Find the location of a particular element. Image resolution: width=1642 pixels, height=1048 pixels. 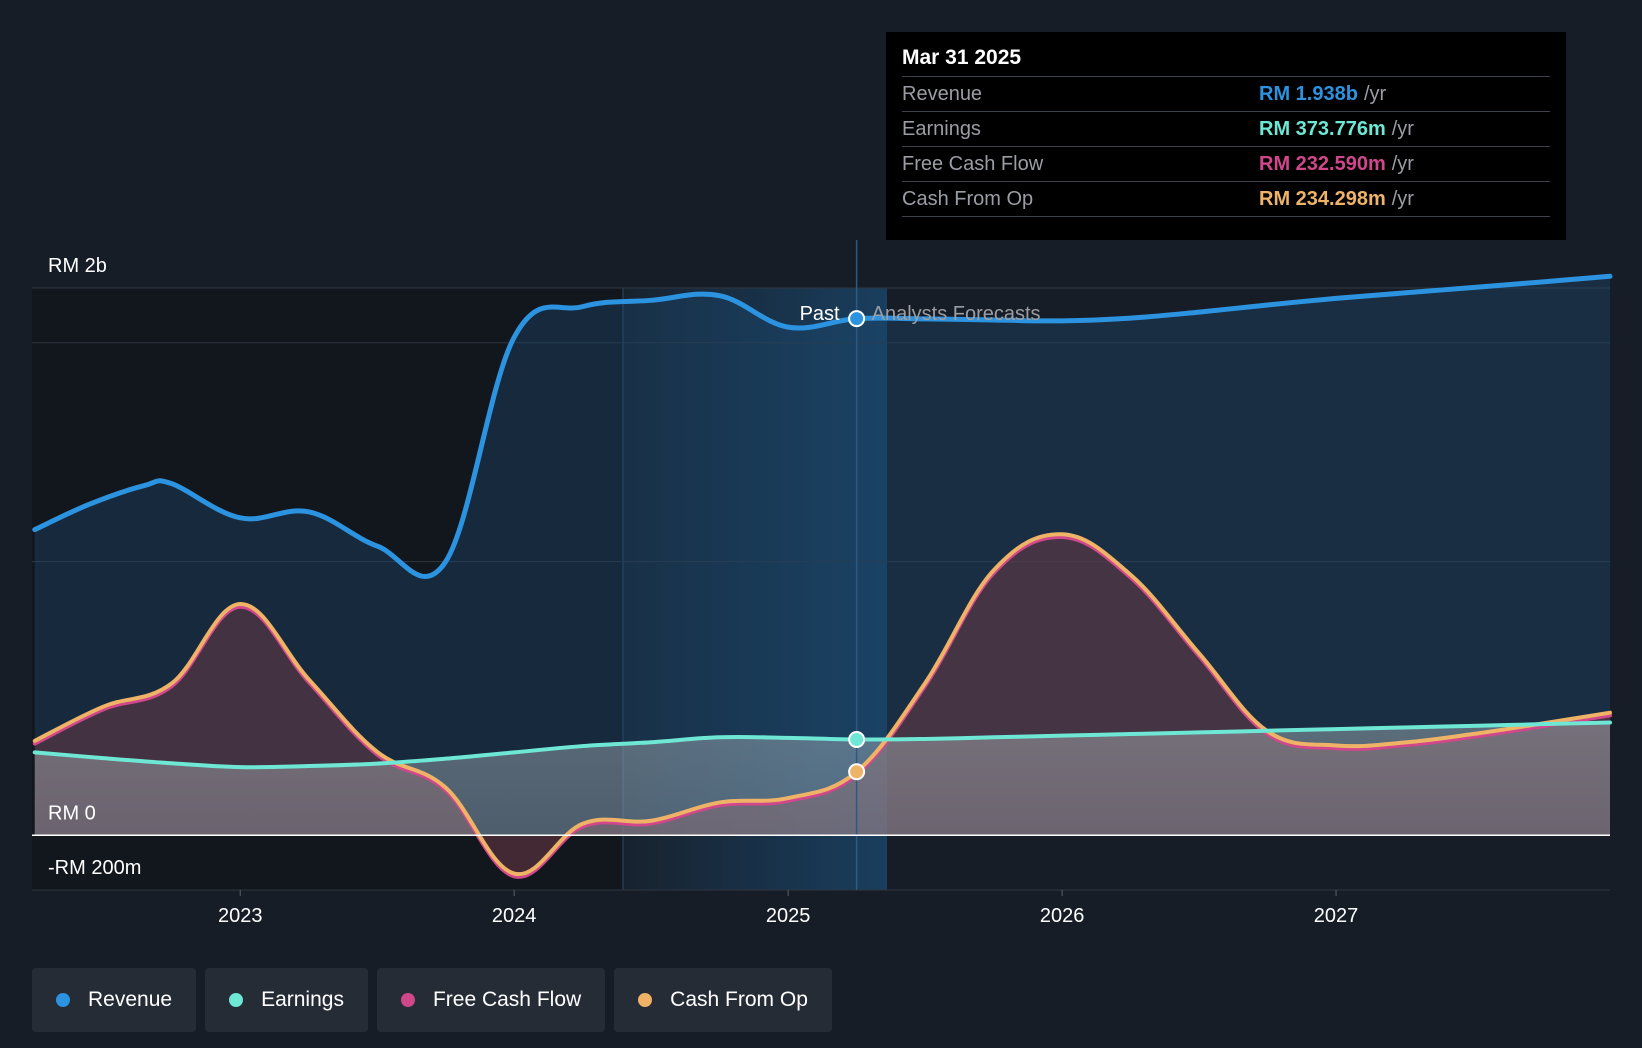

tooltip-row-value: RM 373.776m is located at coordinates (1322, 128).